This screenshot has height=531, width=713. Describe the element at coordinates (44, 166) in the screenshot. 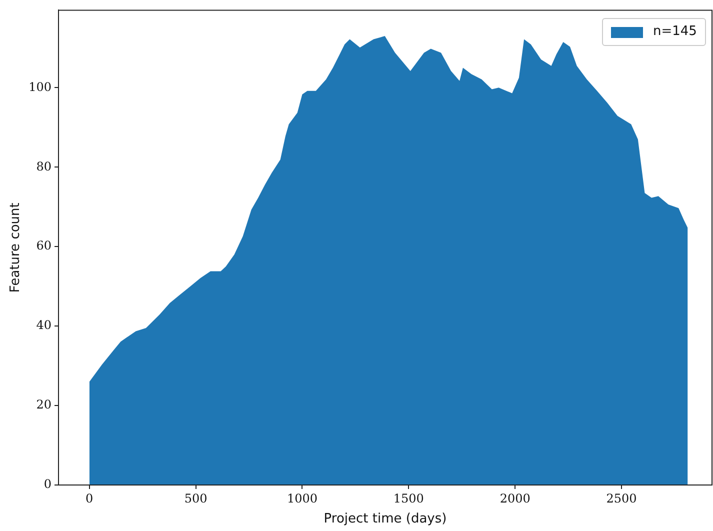

I see `y-tick-label: 80` at that location.